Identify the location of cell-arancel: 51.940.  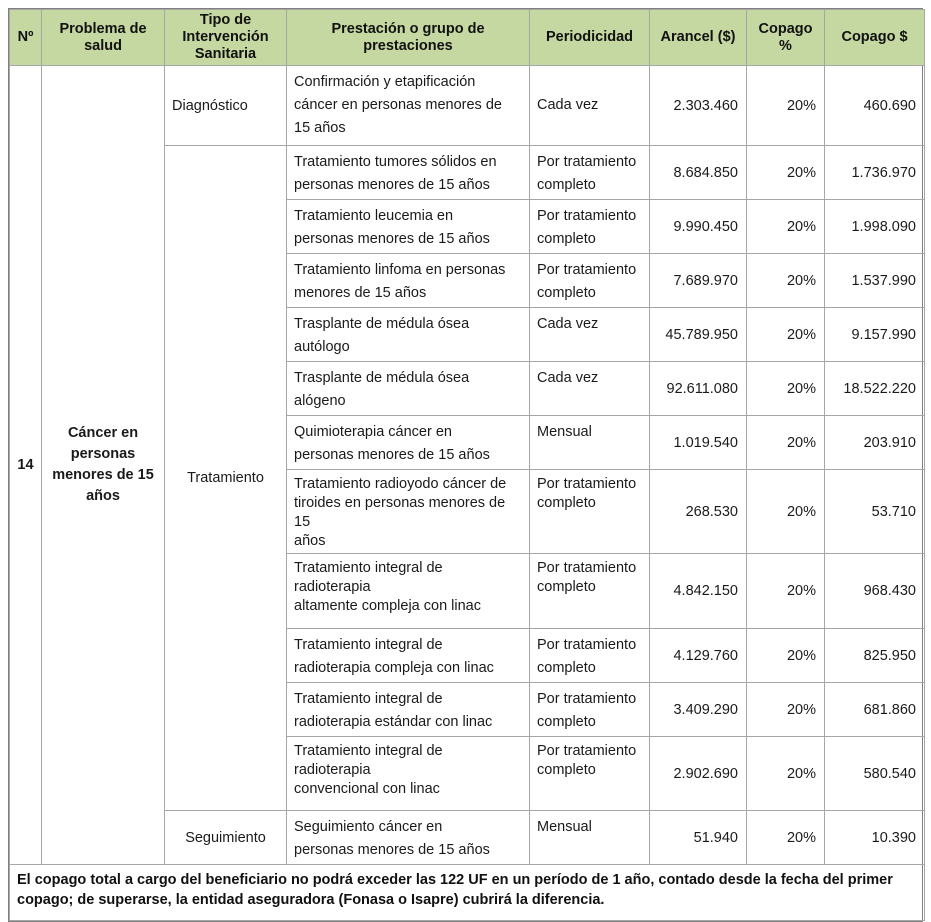
(698, 837).